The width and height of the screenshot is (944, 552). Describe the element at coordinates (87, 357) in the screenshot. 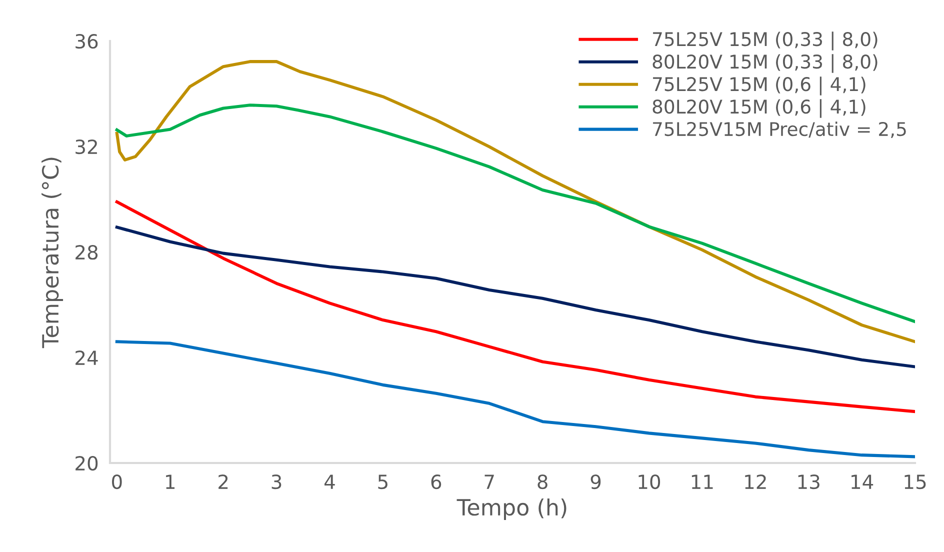

I see `y-tick-label: 24` at that location.